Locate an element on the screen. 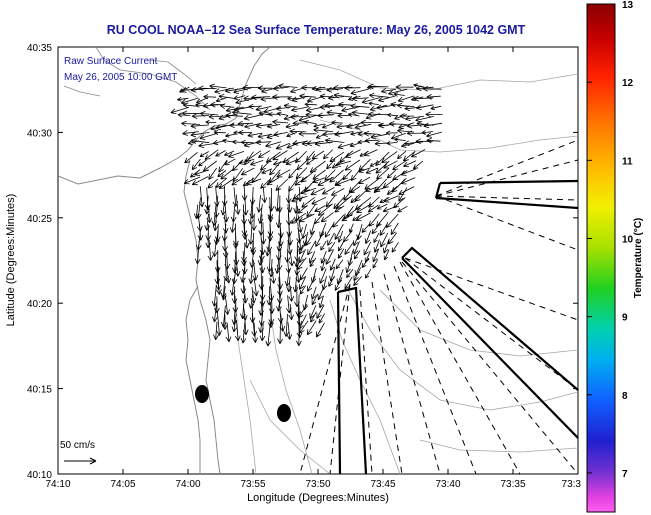  colorbar-tick-label: 7 is located at coordinates (625, 474).